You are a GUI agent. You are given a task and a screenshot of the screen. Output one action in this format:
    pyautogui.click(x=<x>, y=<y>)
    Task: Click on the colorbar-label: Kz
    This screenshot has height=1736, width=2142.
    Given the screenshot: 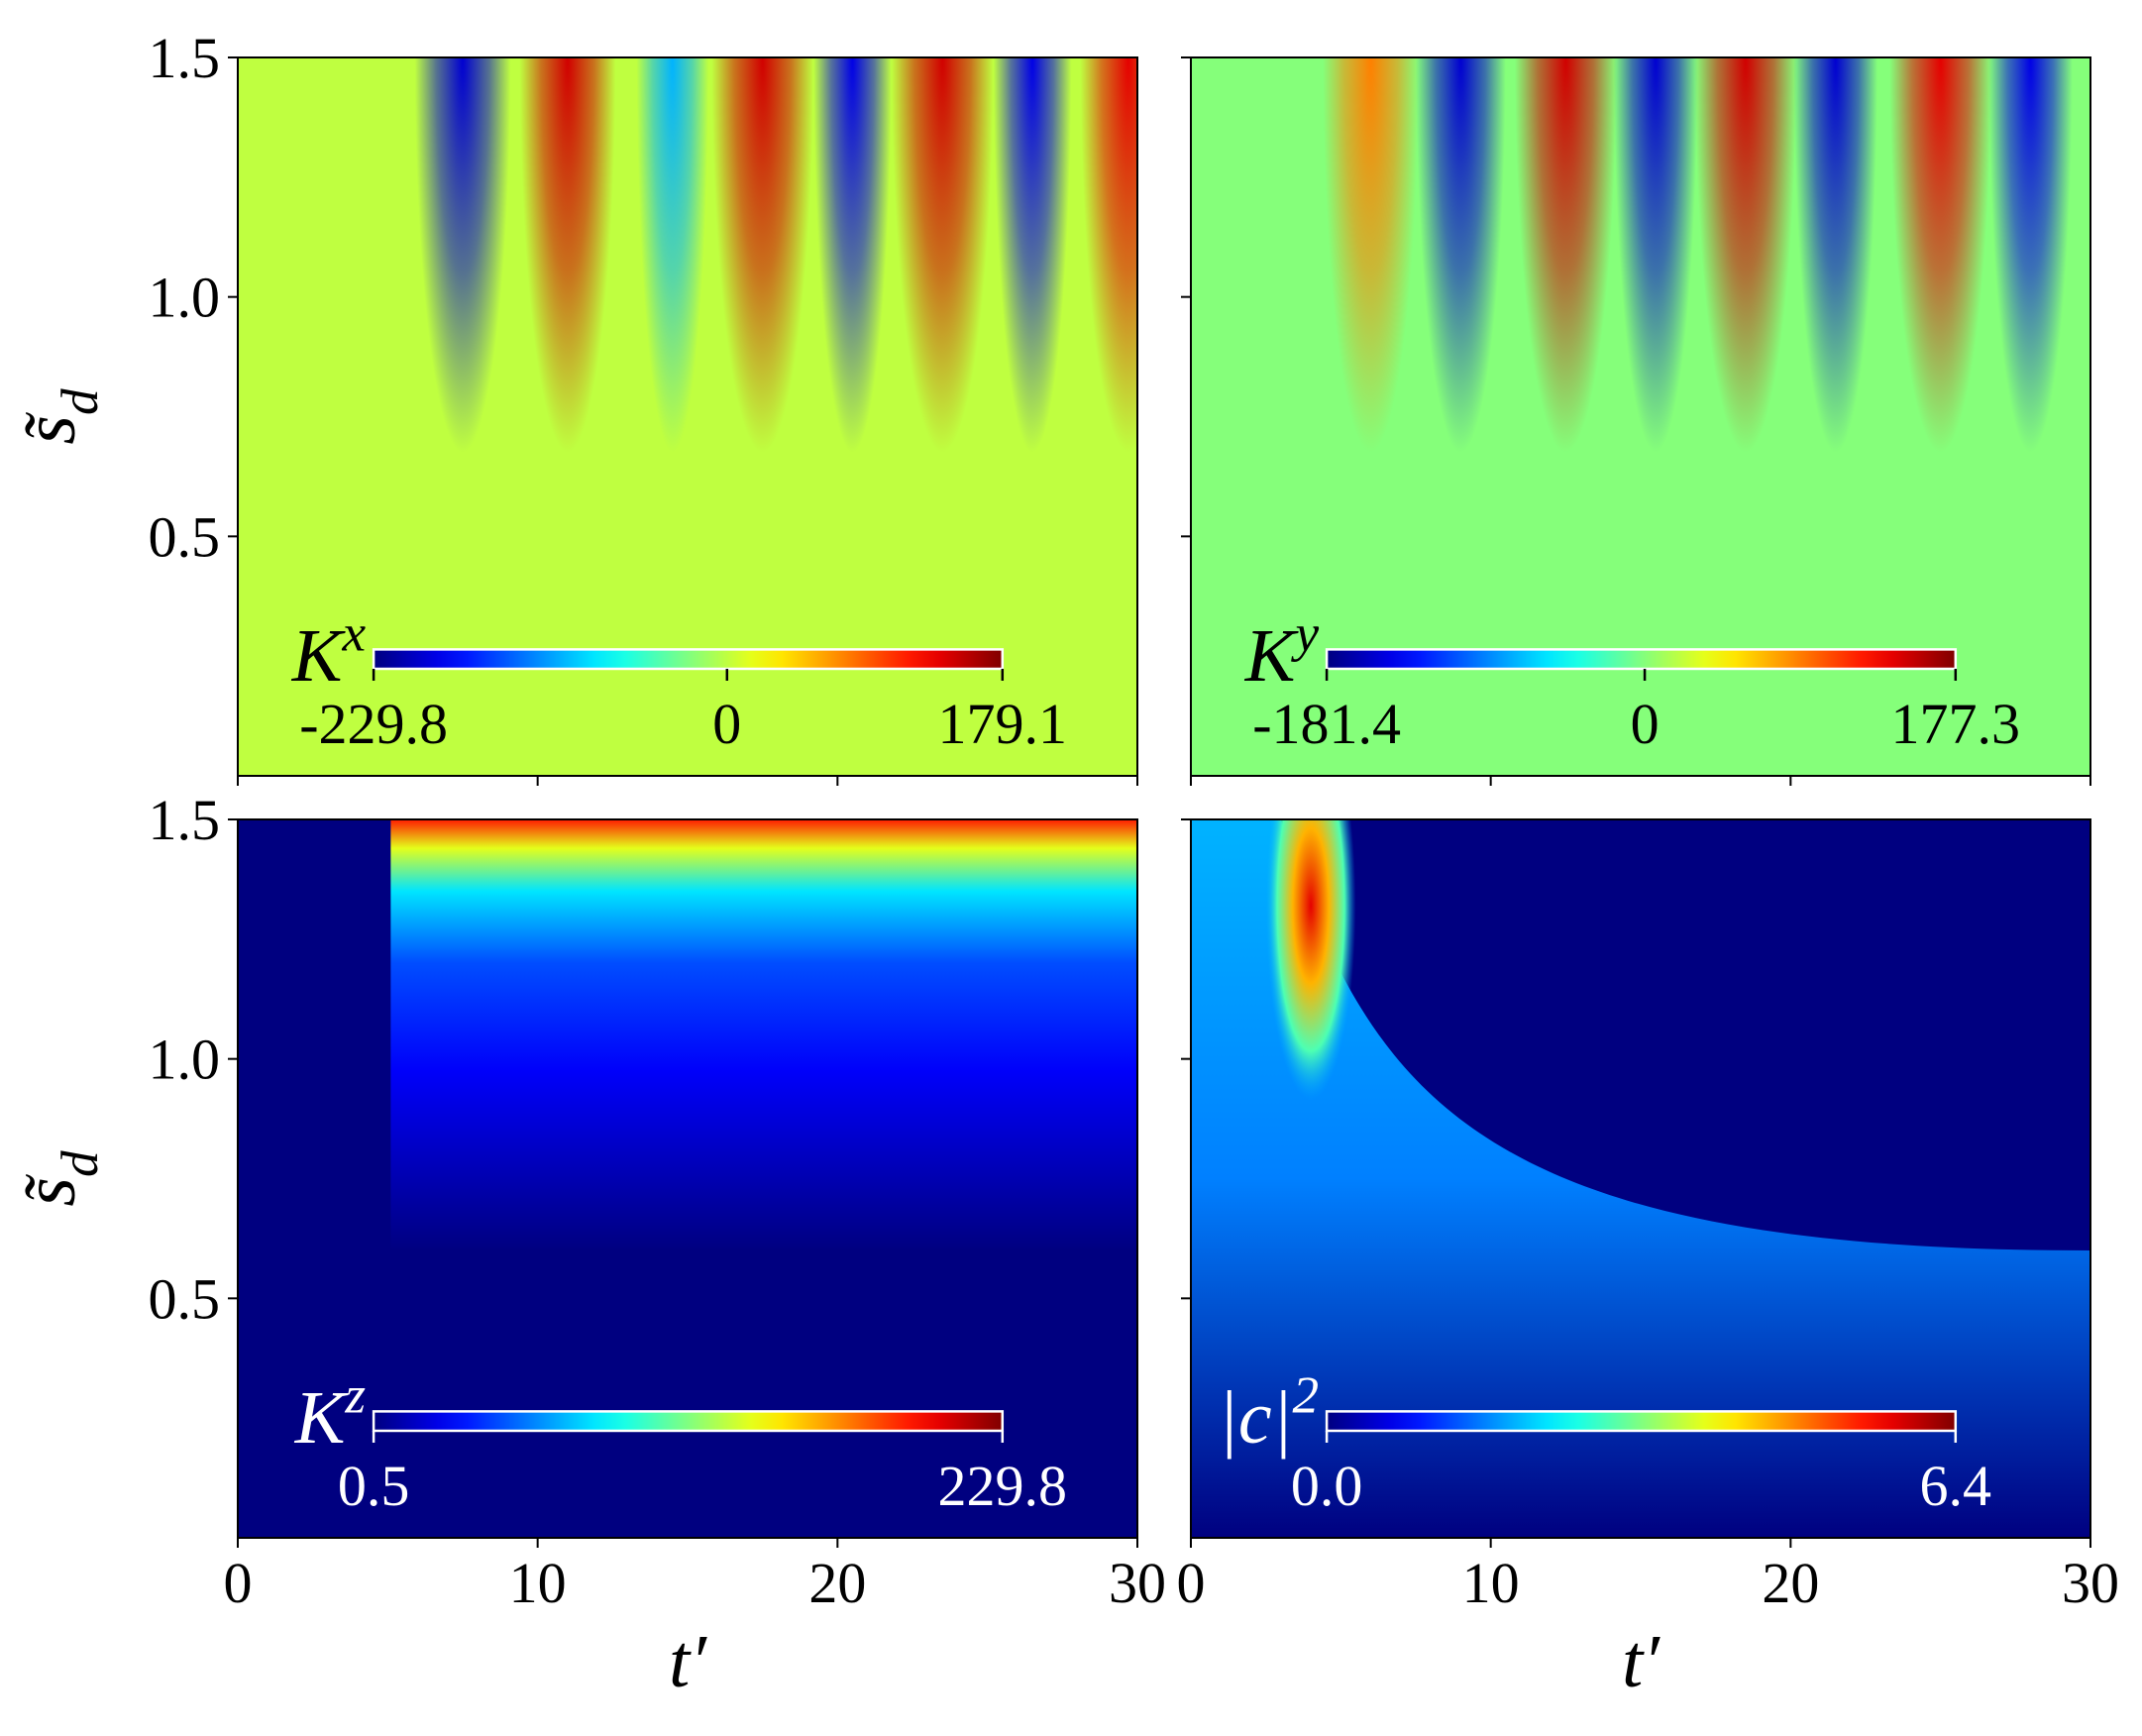 What is the action you would take?
    pyautogui.click(x=330, y=1413)
    